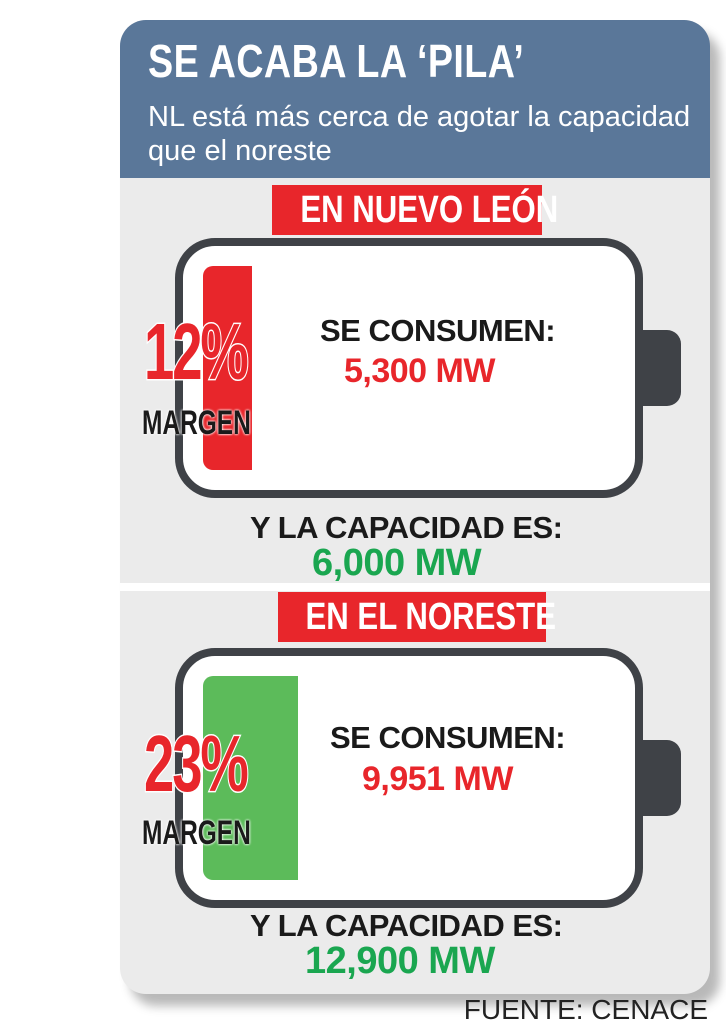 This screenshot has height=1033, width=726. I want to click on battery-fill-nuevo-leon, so click(227, 368).